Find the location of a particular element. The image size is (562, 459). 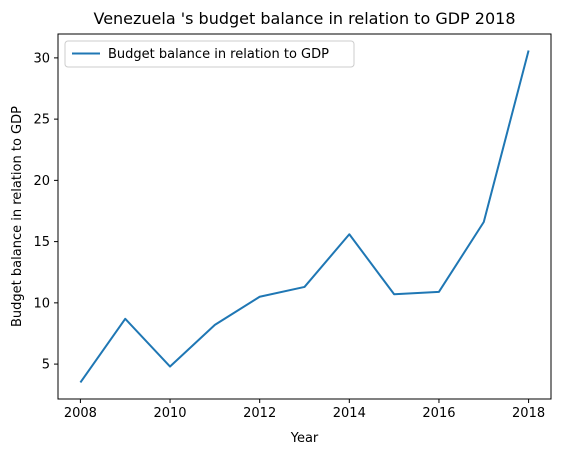

legend-box is located at coordinates (209, 54).